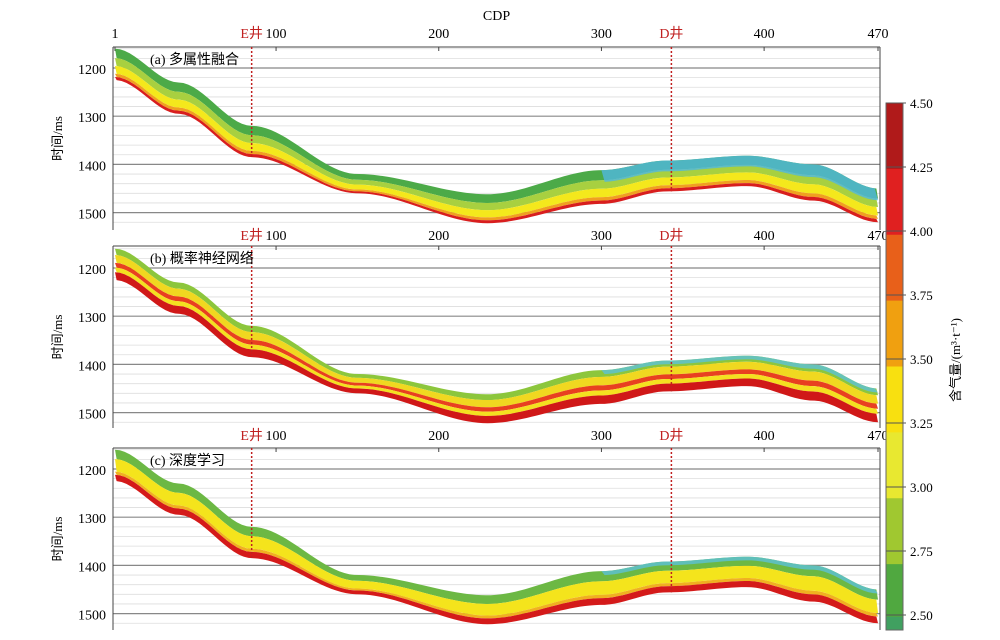 The height and width of the screenshot is (640, 1000). I want to click on colorbar-tick-label: 2.50, so click(921, 615).